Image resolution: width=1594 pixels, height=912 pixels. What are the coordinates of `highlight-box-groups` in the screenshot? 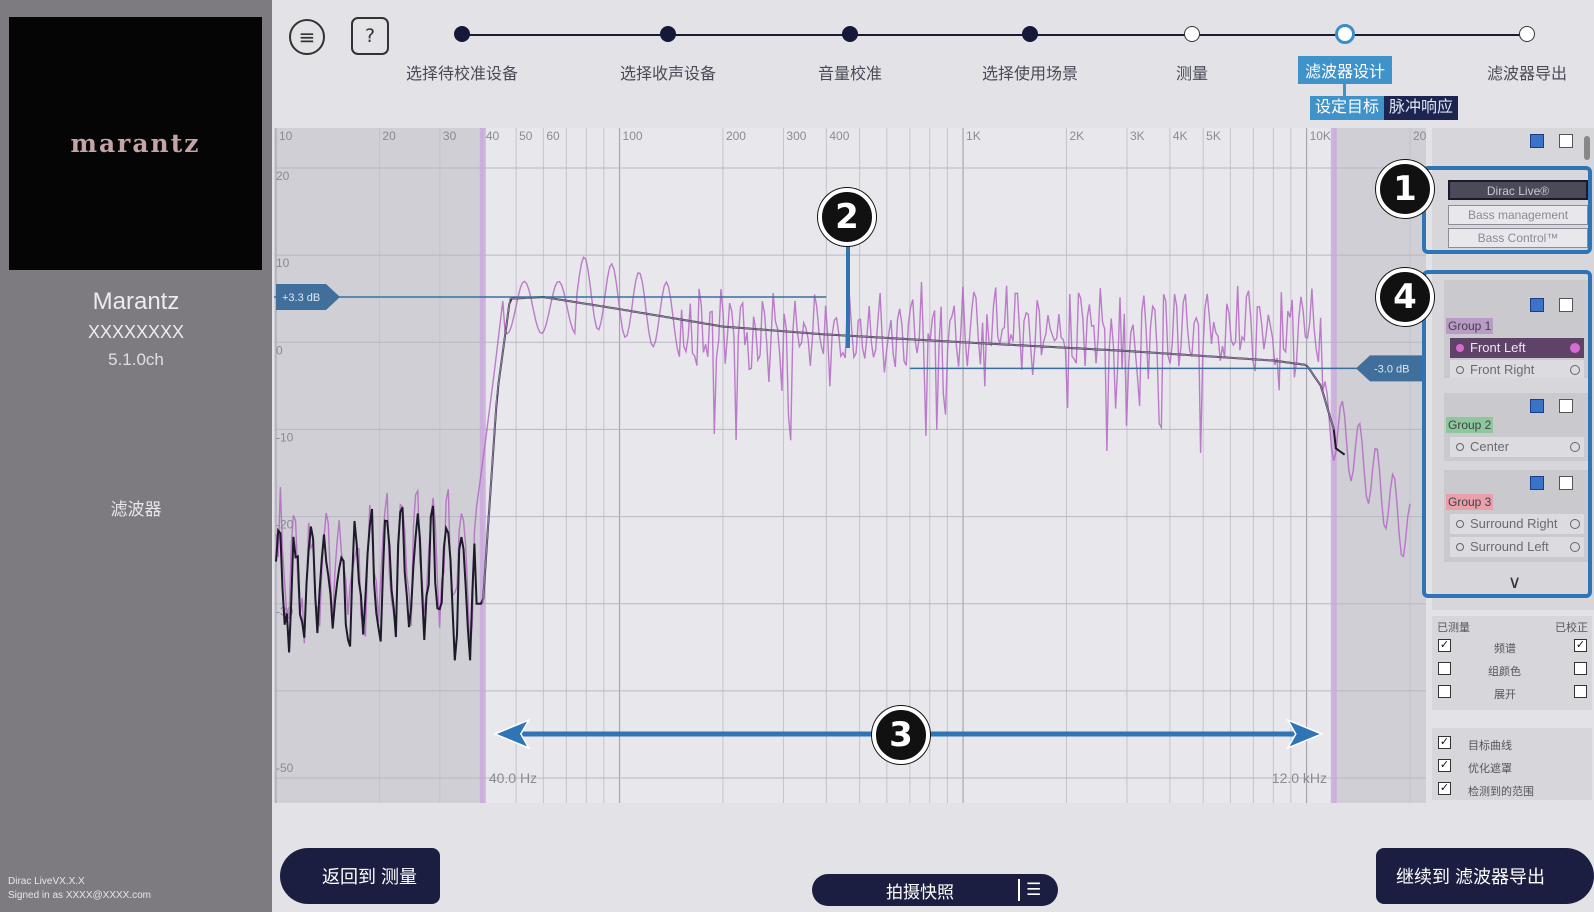 It's located at (1507, 434).